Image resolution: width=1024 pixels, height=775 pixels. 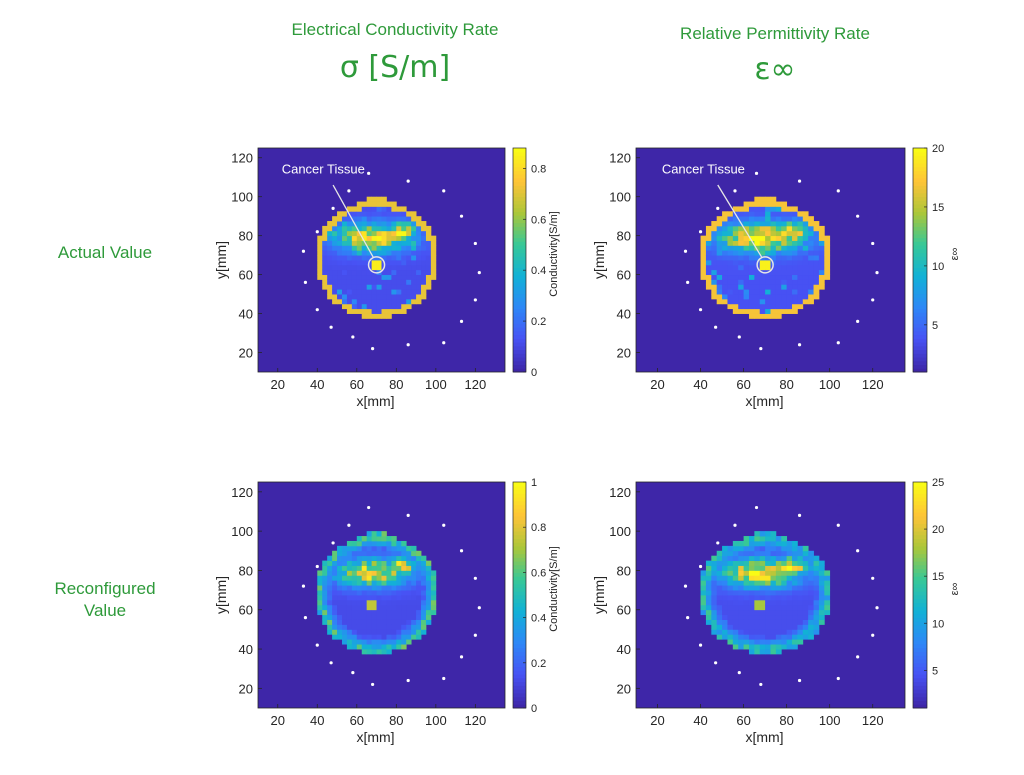 I want to click on heatmap-cells, so click(x=765, y=593).